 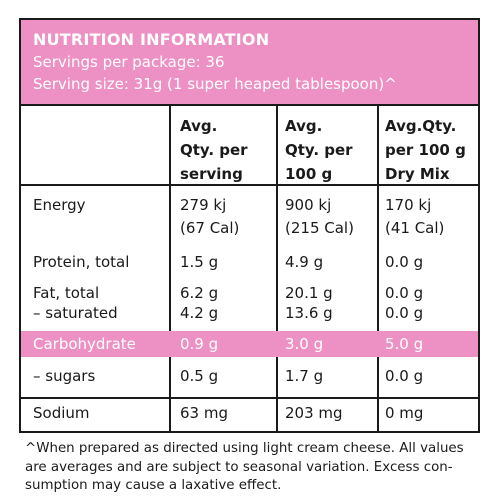 I want to click on row-label-carbohydrate: Carbohydrate, so click(x=84, y=344).